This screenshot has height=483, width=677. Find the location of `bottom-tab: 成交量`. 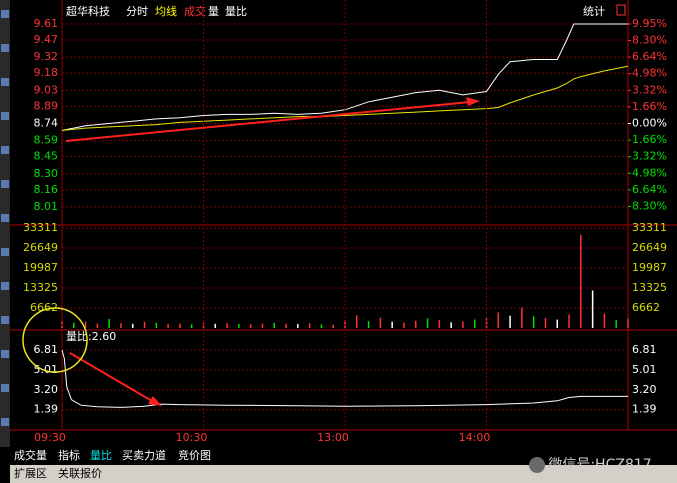

bottom-tab: 成交量 is located at coordinates (30, 455).